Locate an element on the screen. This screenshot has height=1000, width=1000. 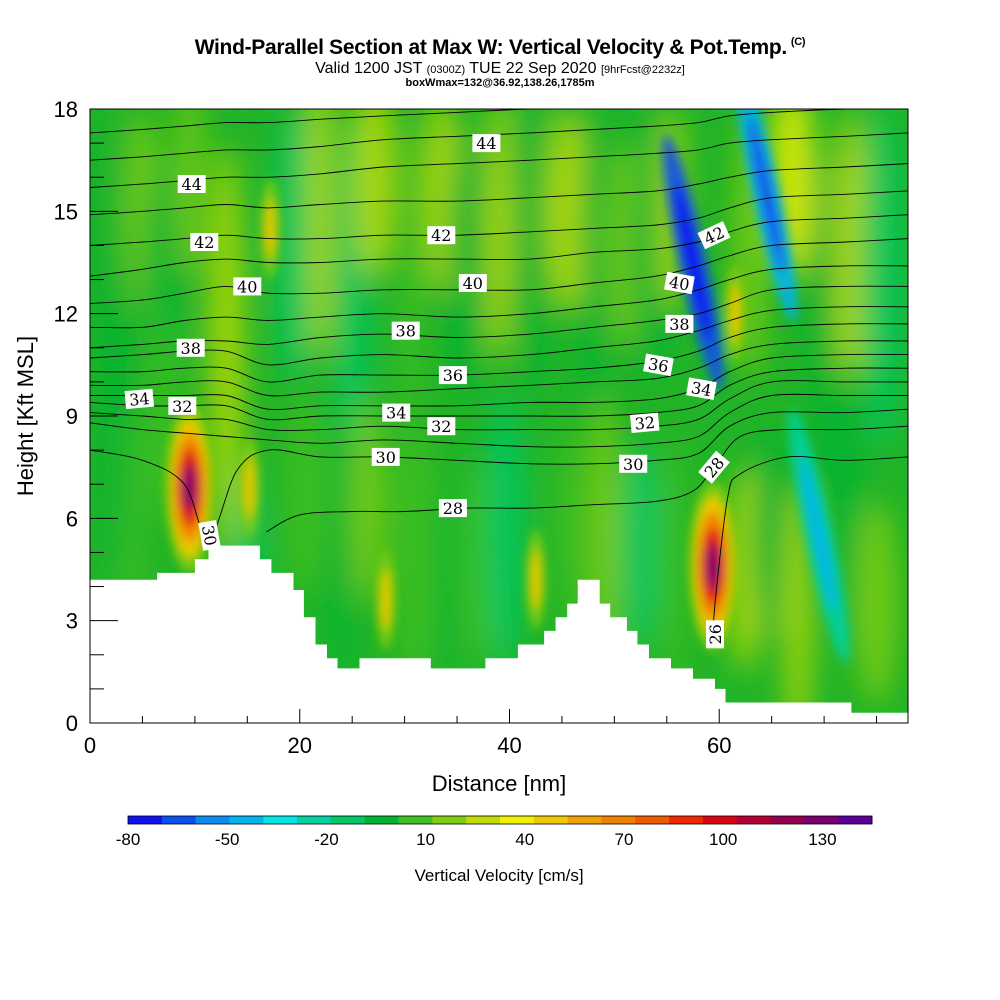
colorbar-tick-label: 40 is located at coordinates (524, 839).